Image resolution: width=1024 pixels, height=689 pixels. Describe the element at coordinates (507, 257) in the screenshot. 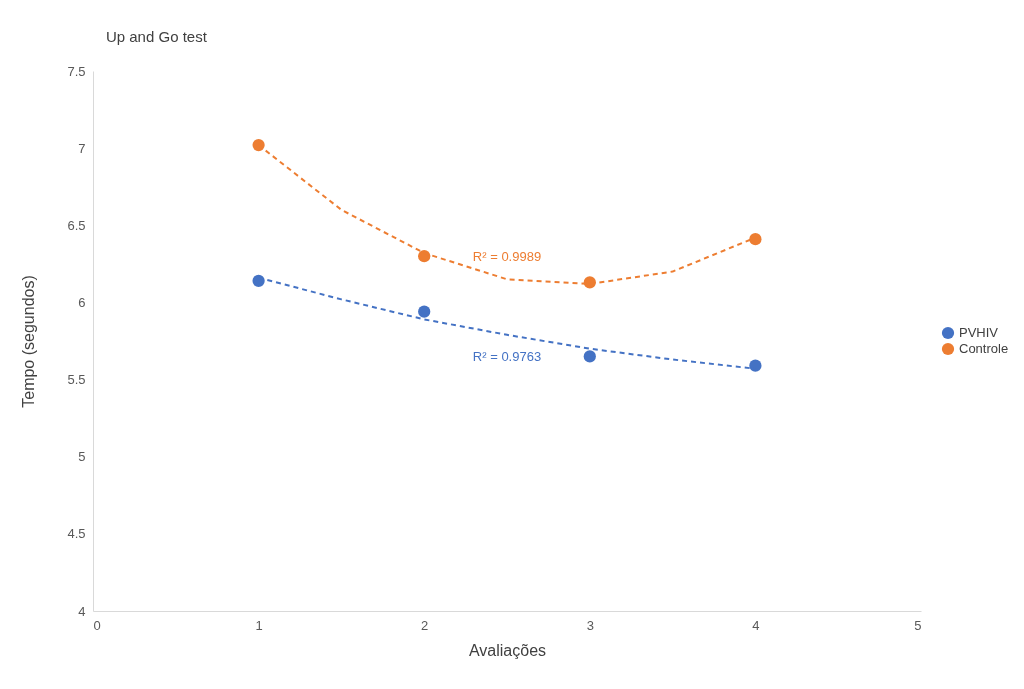

I see `annotation: R² = 0.9989` at that location.